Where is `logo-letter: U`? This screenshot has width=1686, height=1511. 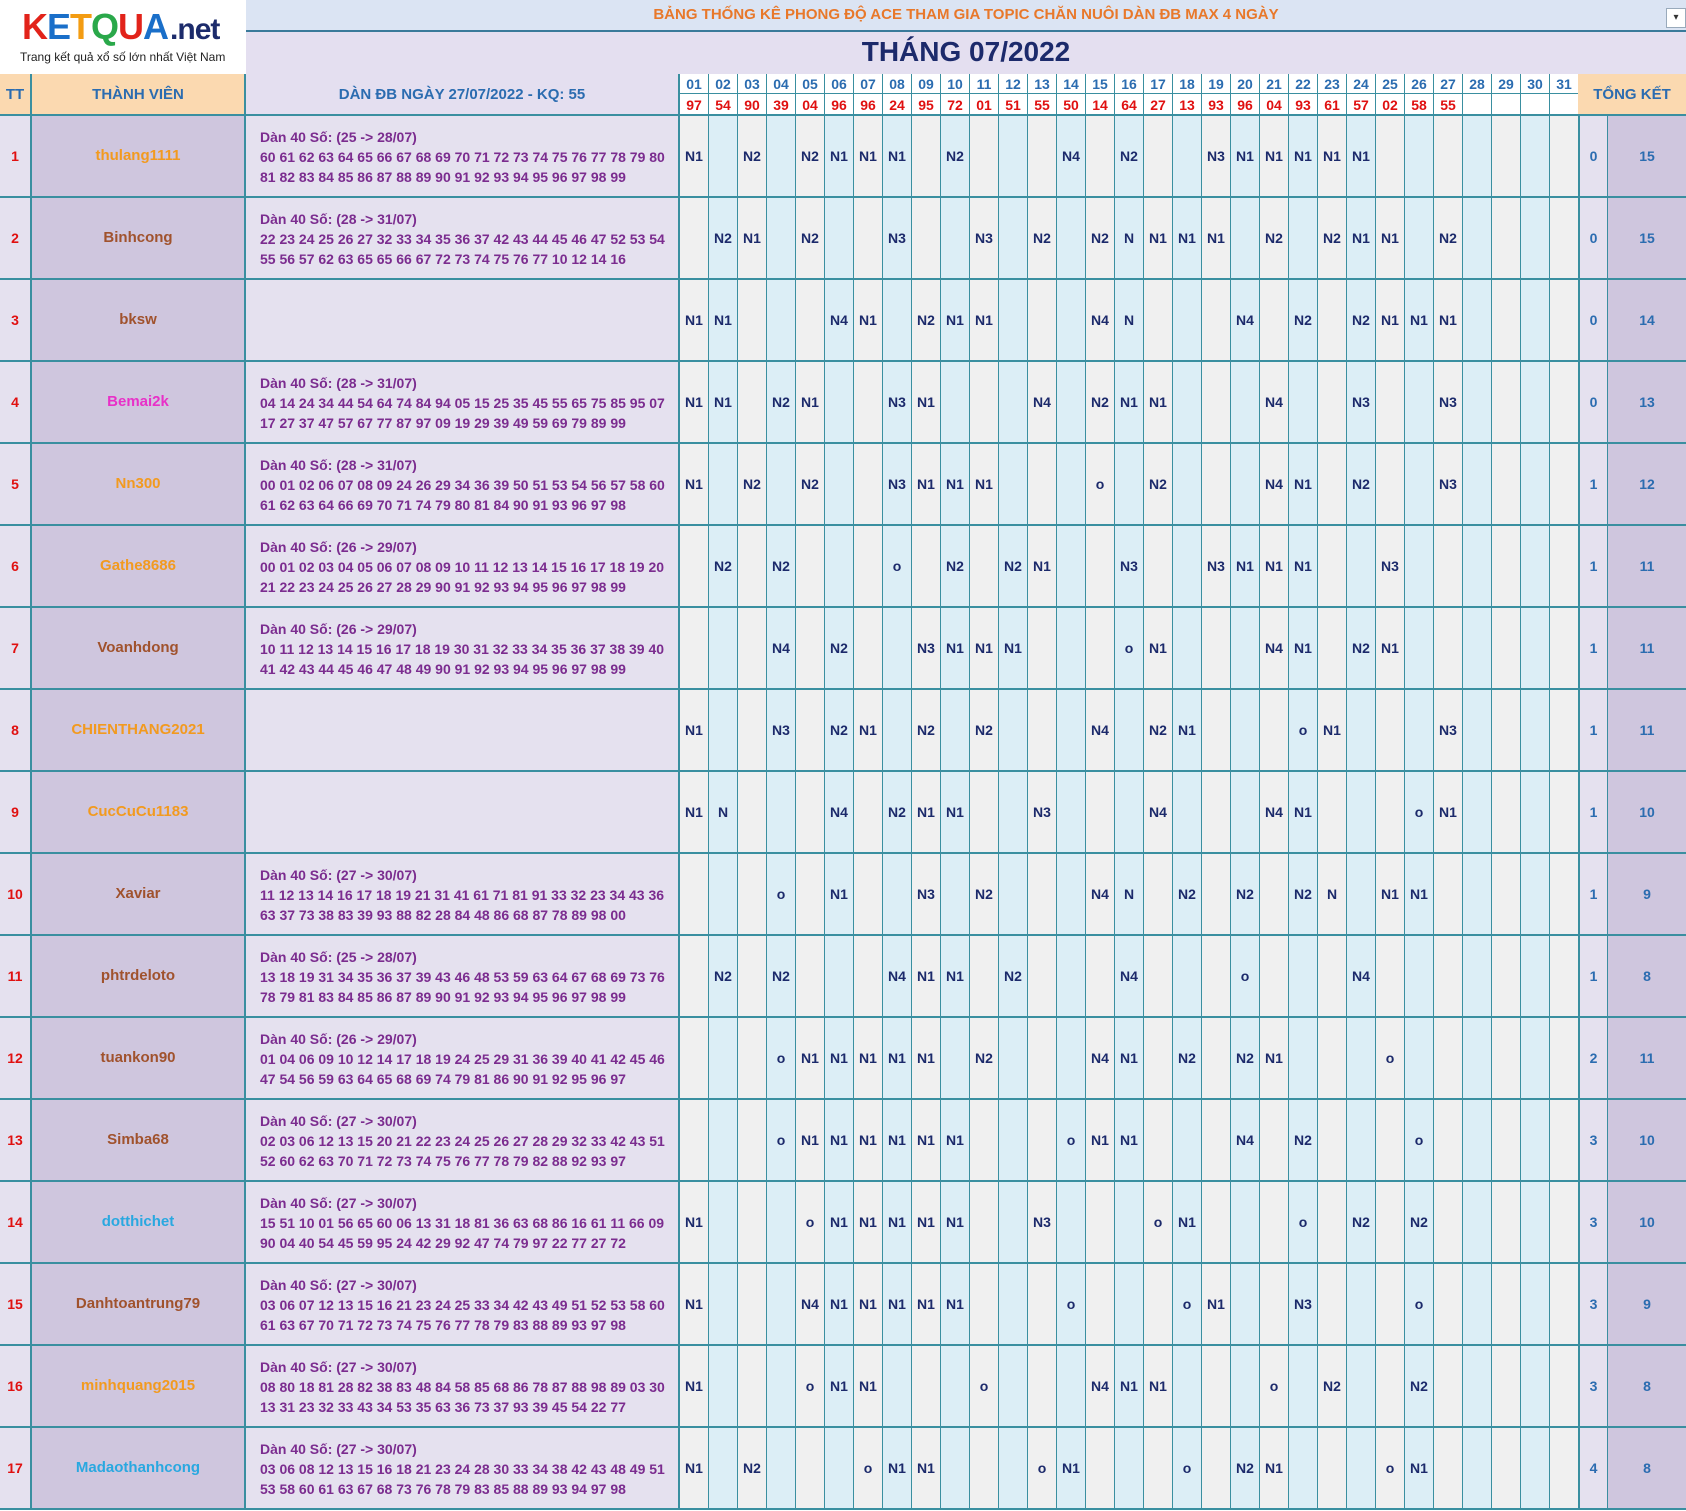
logo-letter: U is located at coordinates (131, 26).